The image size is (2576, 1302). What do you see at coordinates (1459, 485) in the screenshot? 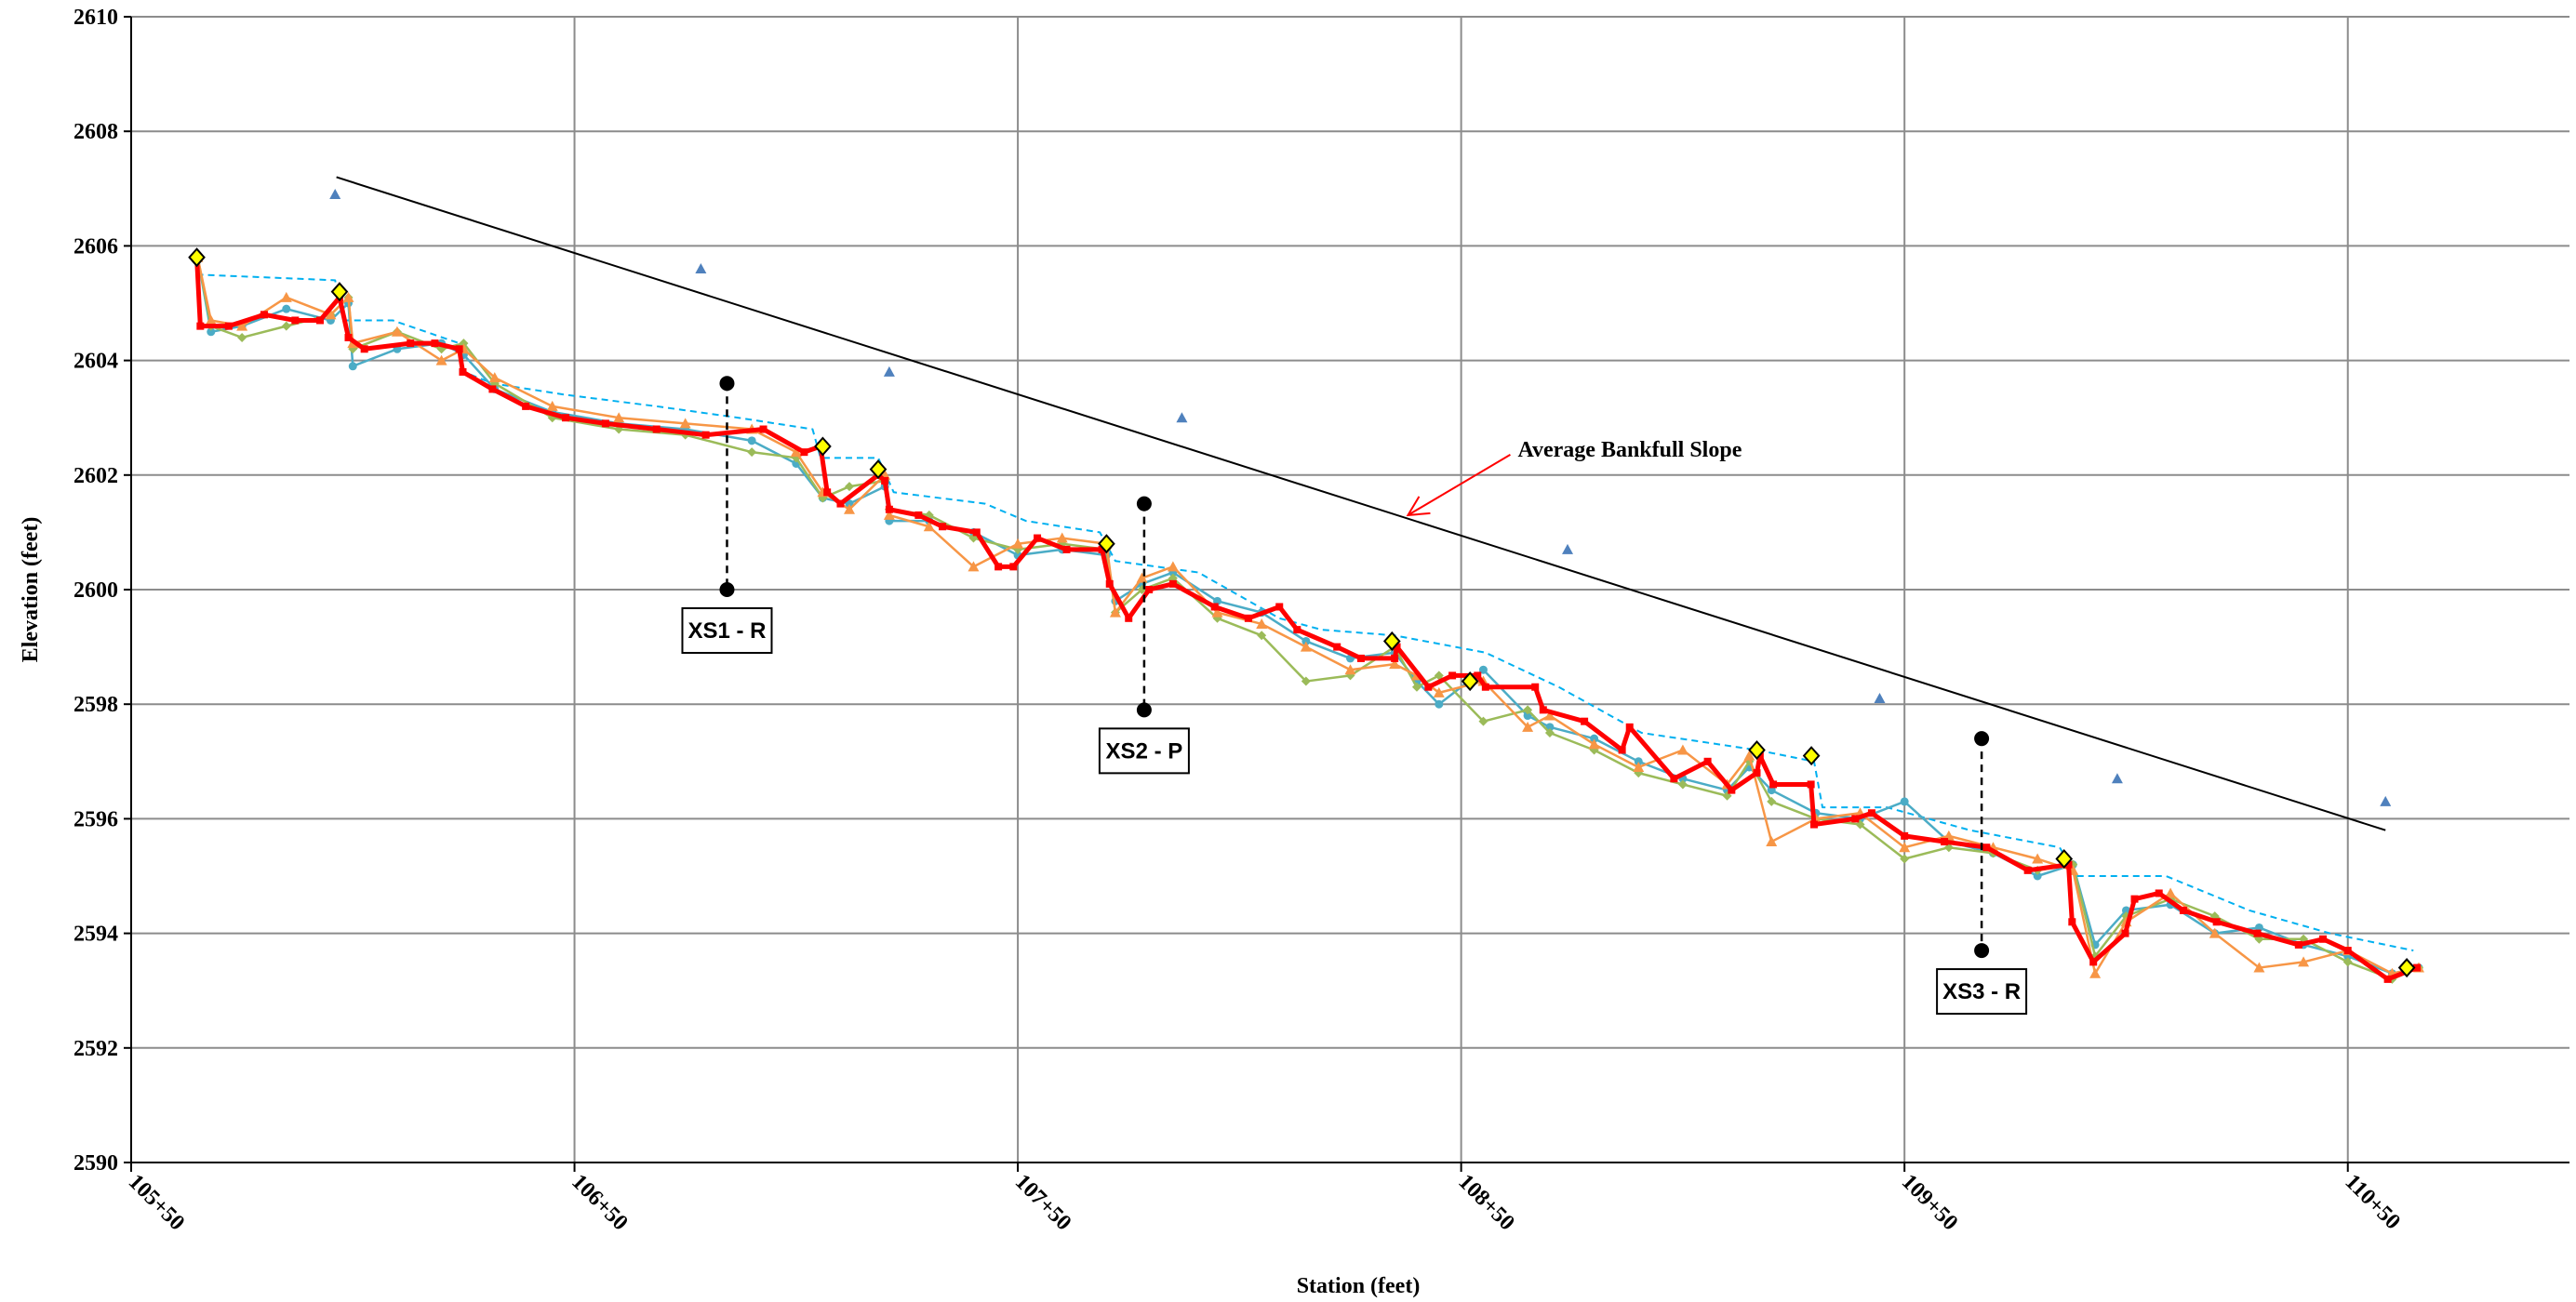
I see `annotation-arrow` at bounding box center [1459, 485].